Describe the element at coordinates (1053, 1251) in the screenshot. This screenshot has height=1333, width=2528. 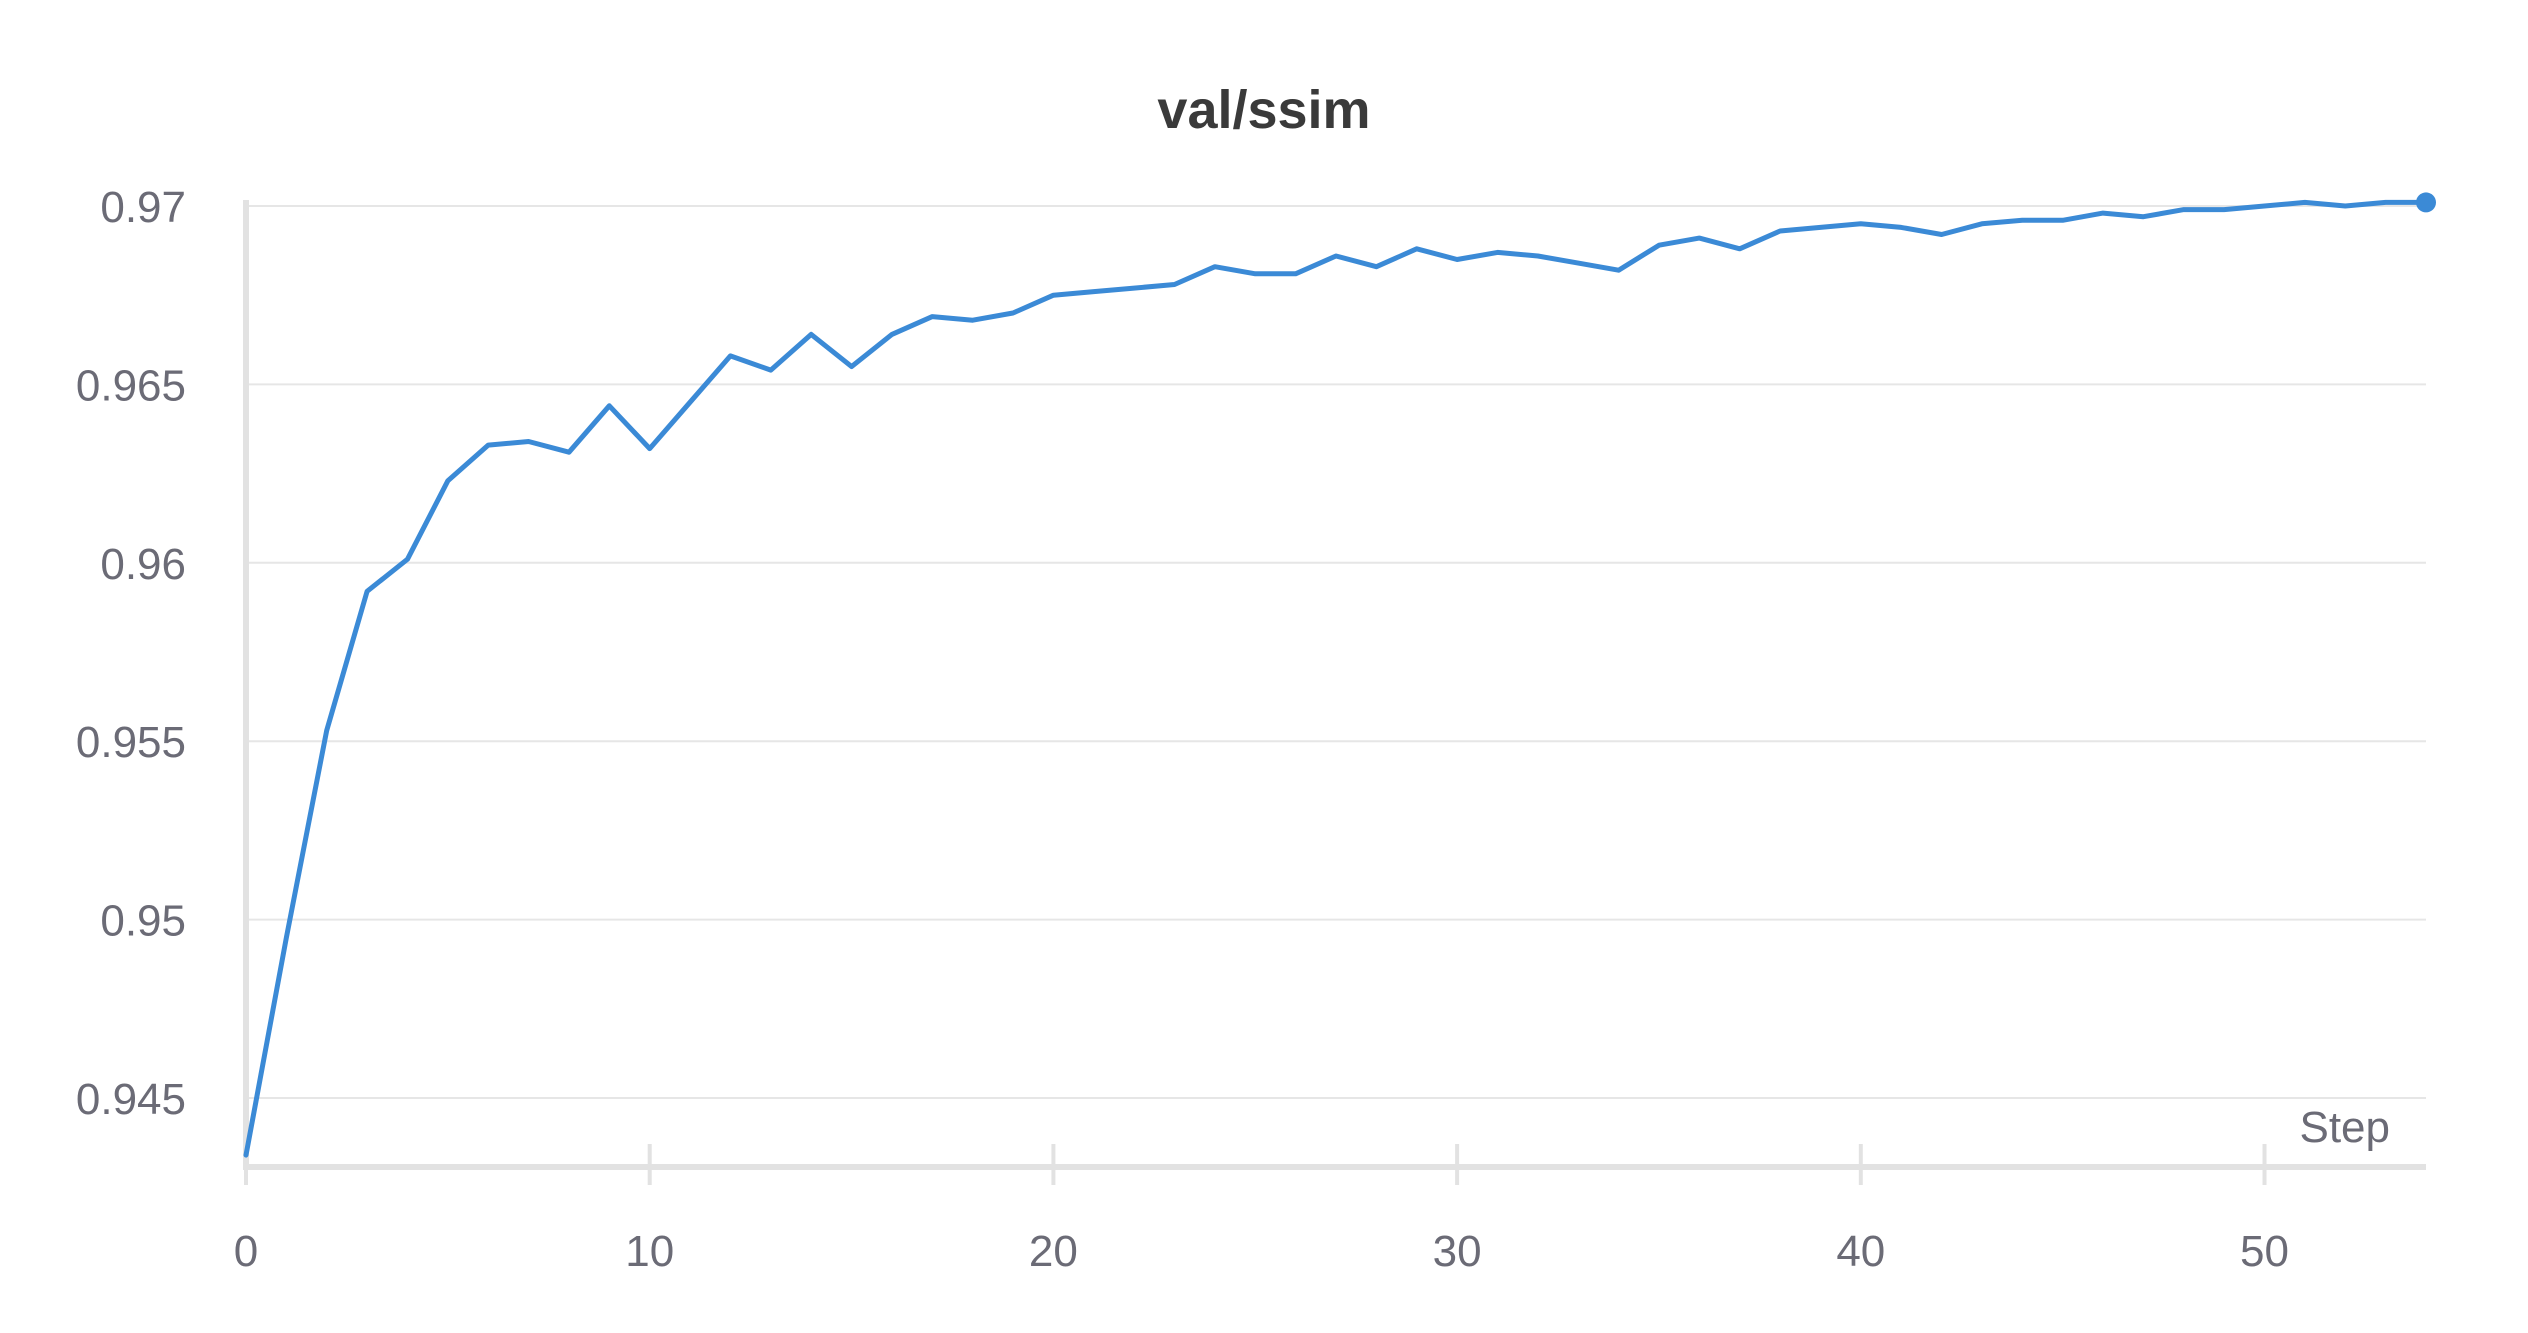
I see `x-tick-label: 20` at that location.